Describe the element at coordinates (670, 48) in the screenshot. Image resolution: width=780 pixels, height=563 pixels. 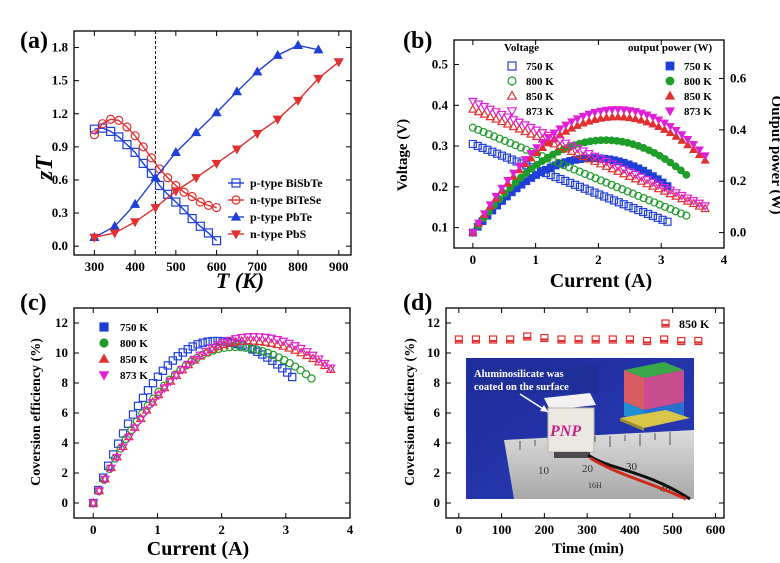
I see `panel-b-legend-title-power: output power (W)` at that location.